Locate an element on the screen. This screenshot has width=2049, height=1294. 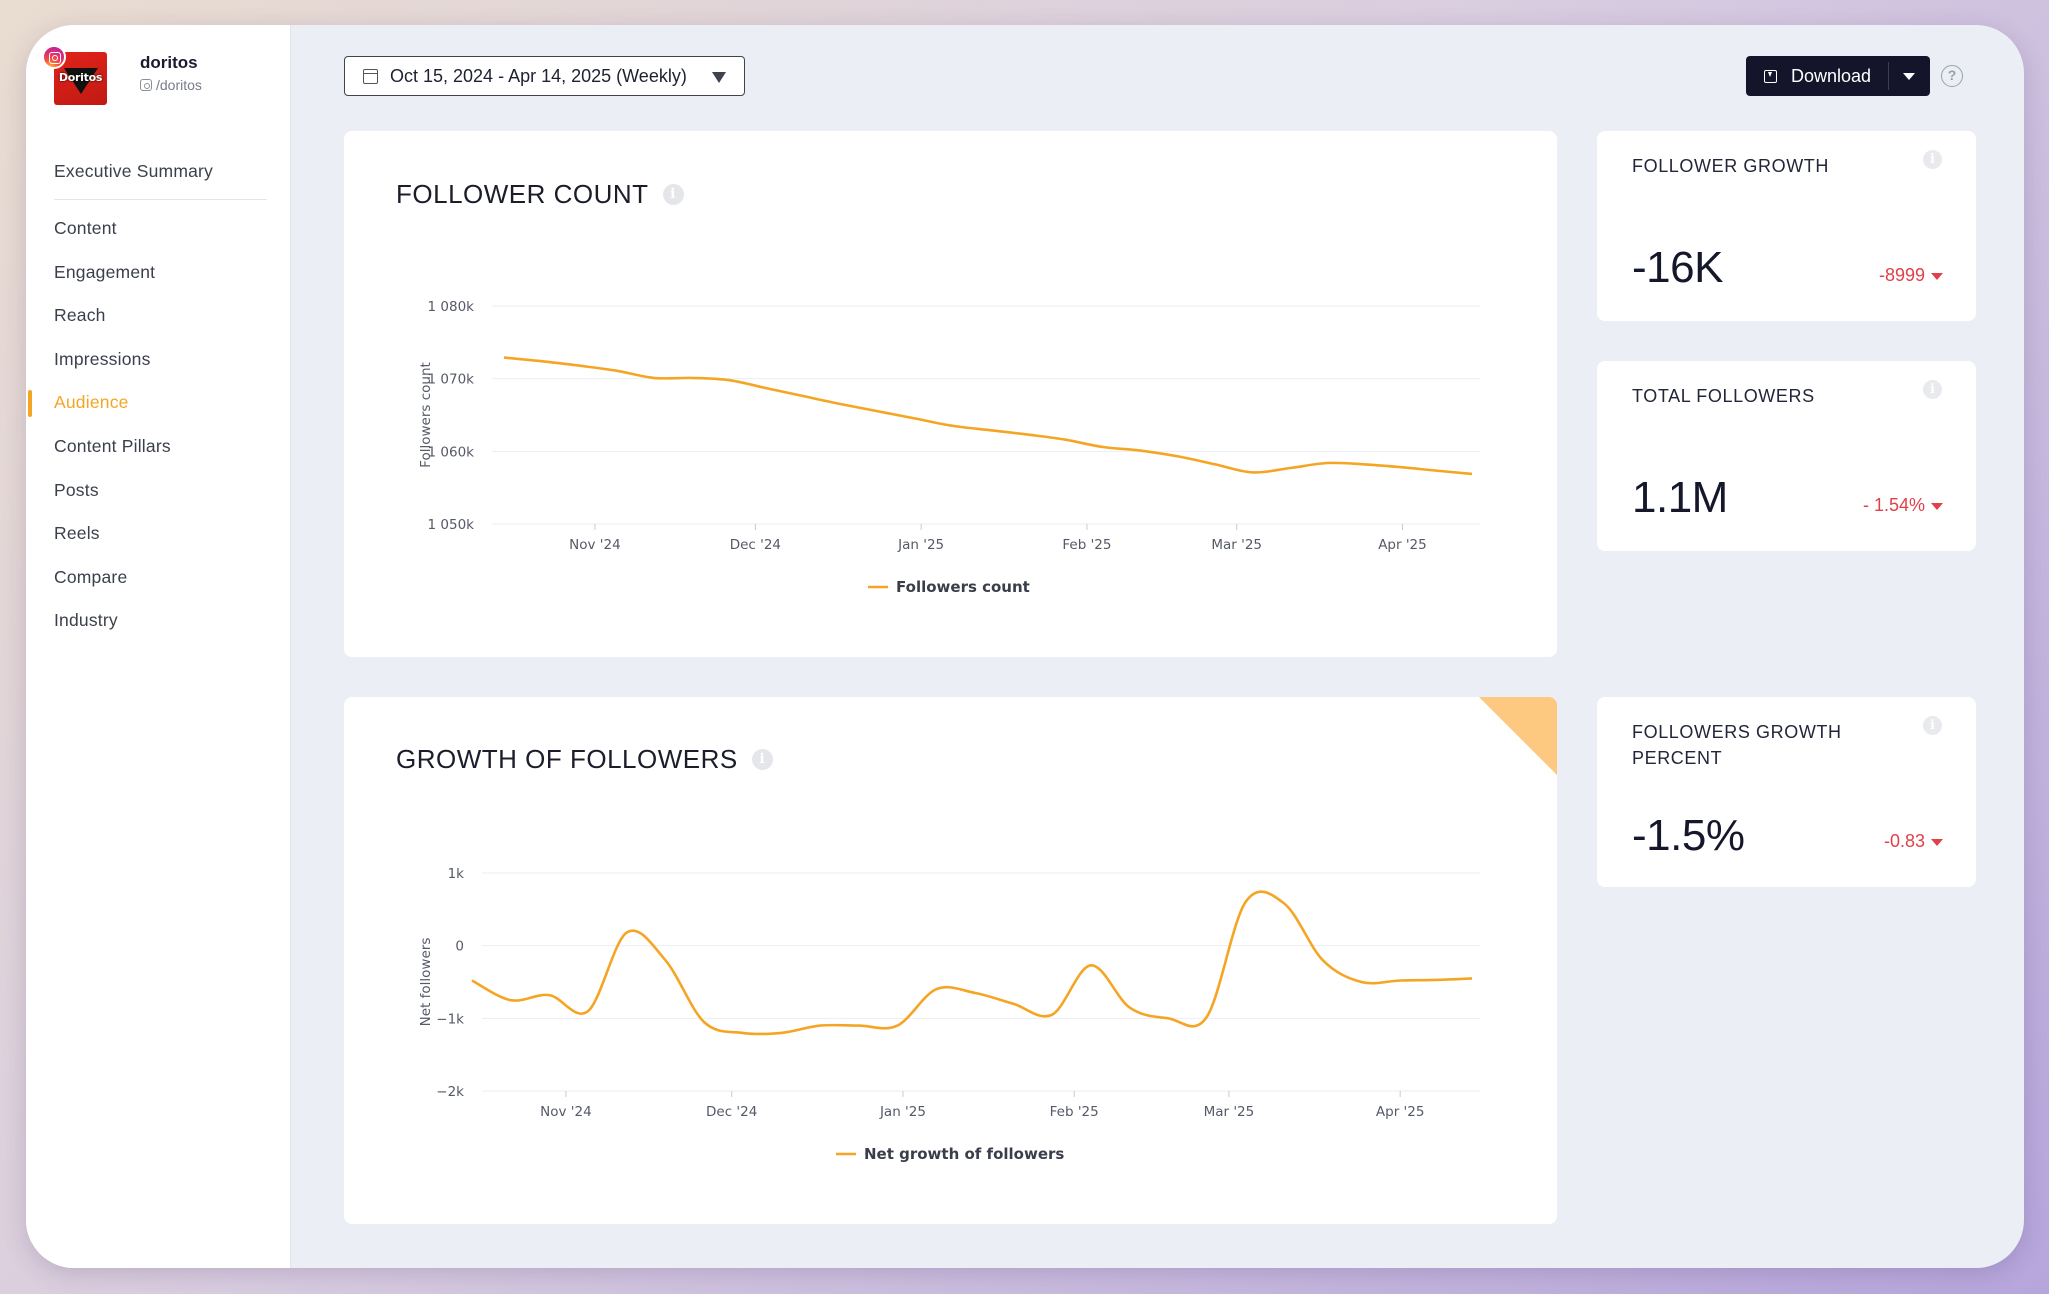
date-range-picker: Oct 15, 2024 - Apr 14, 2025 (Weekly) is located at coordinates (544, 76).